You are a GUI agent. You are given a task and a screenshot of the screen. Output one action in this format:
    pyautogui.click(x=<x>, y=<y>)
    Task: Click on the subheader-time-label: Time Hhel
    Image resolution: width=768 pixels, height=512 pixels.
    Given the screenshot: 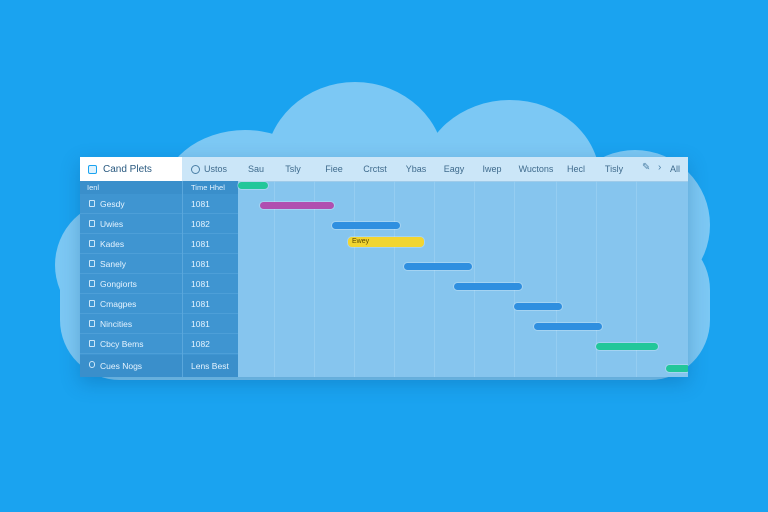 What is the action you would take?
    pyautogui.click(x=208, y=187)
    